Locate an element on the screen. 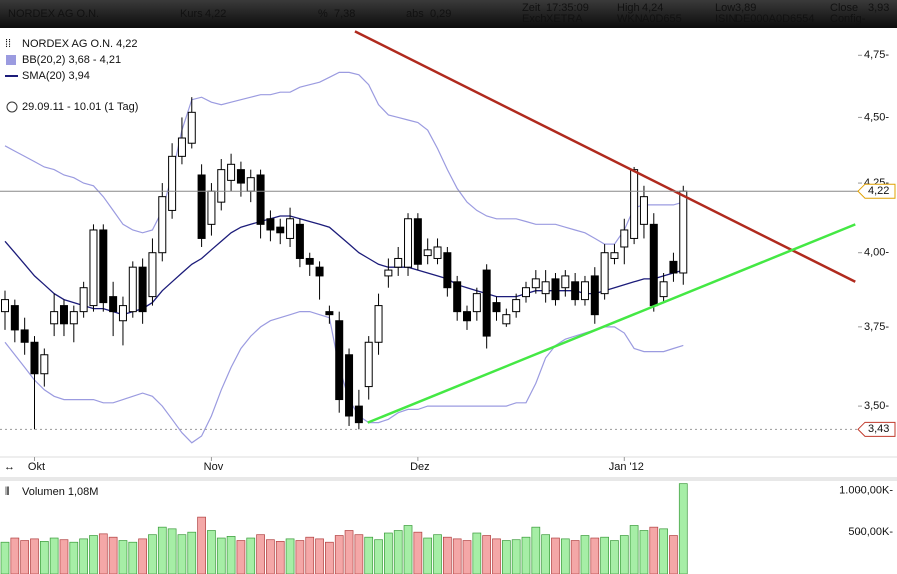  legend-swatch is located at coordinates (11, 60).